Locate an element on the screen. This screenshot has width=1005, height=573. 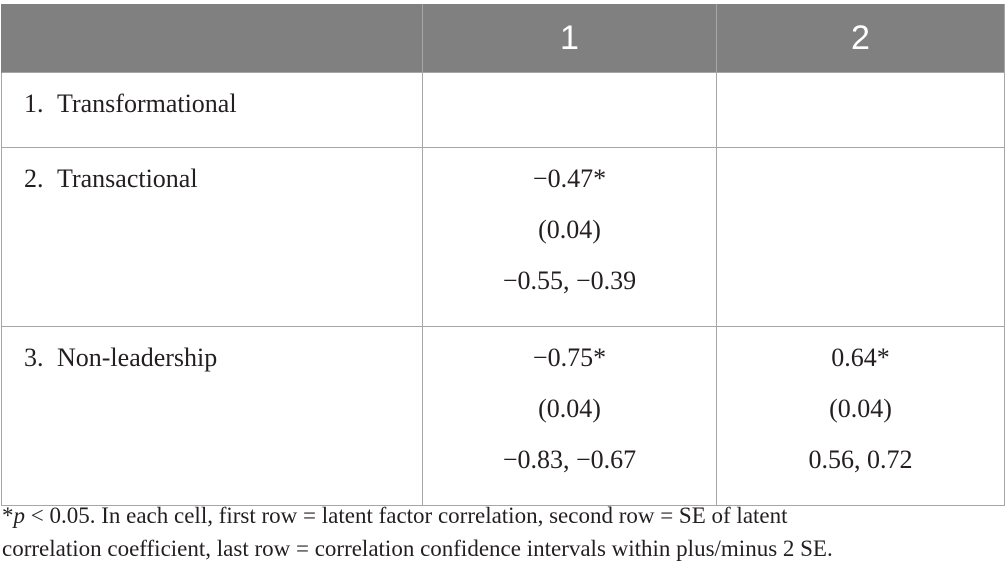
latent-correlation: 0.64* is located at coordinates (860, 357).